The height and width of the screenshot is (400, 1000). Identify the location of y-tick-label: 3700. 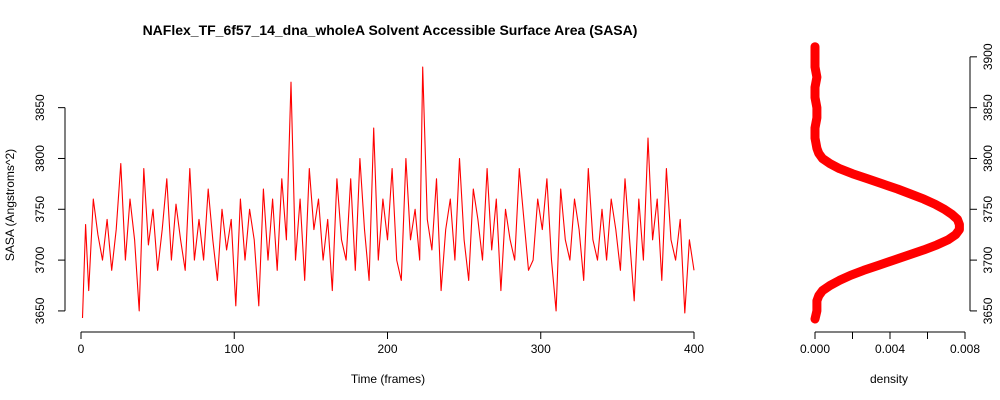
(40, 259).